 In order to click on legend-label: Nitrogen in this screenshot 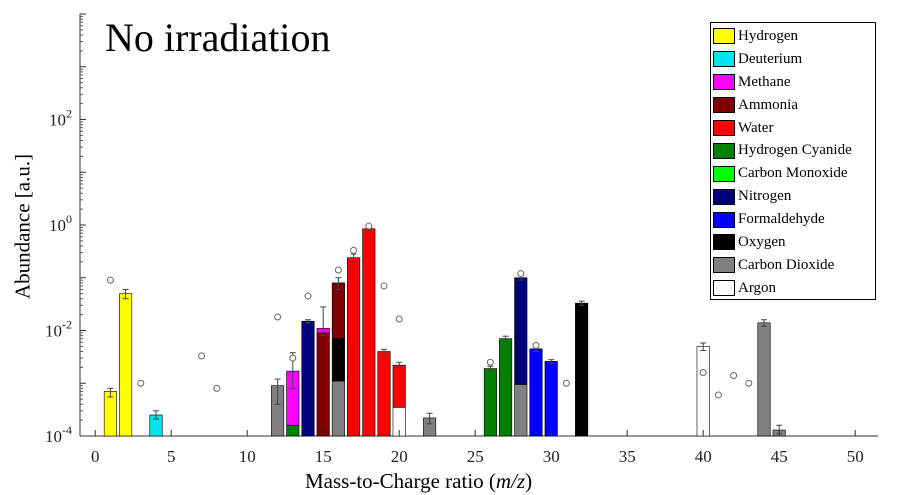, I will do `click(765, 196)`.